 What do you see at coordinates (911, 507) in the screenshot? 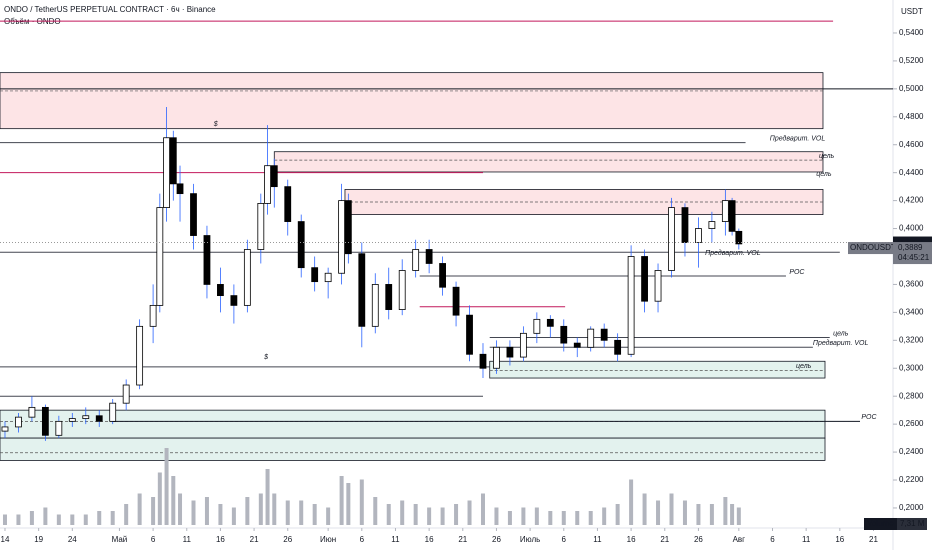
I see `y-tick-label: 0,2000` at bounding box center [911, 507].